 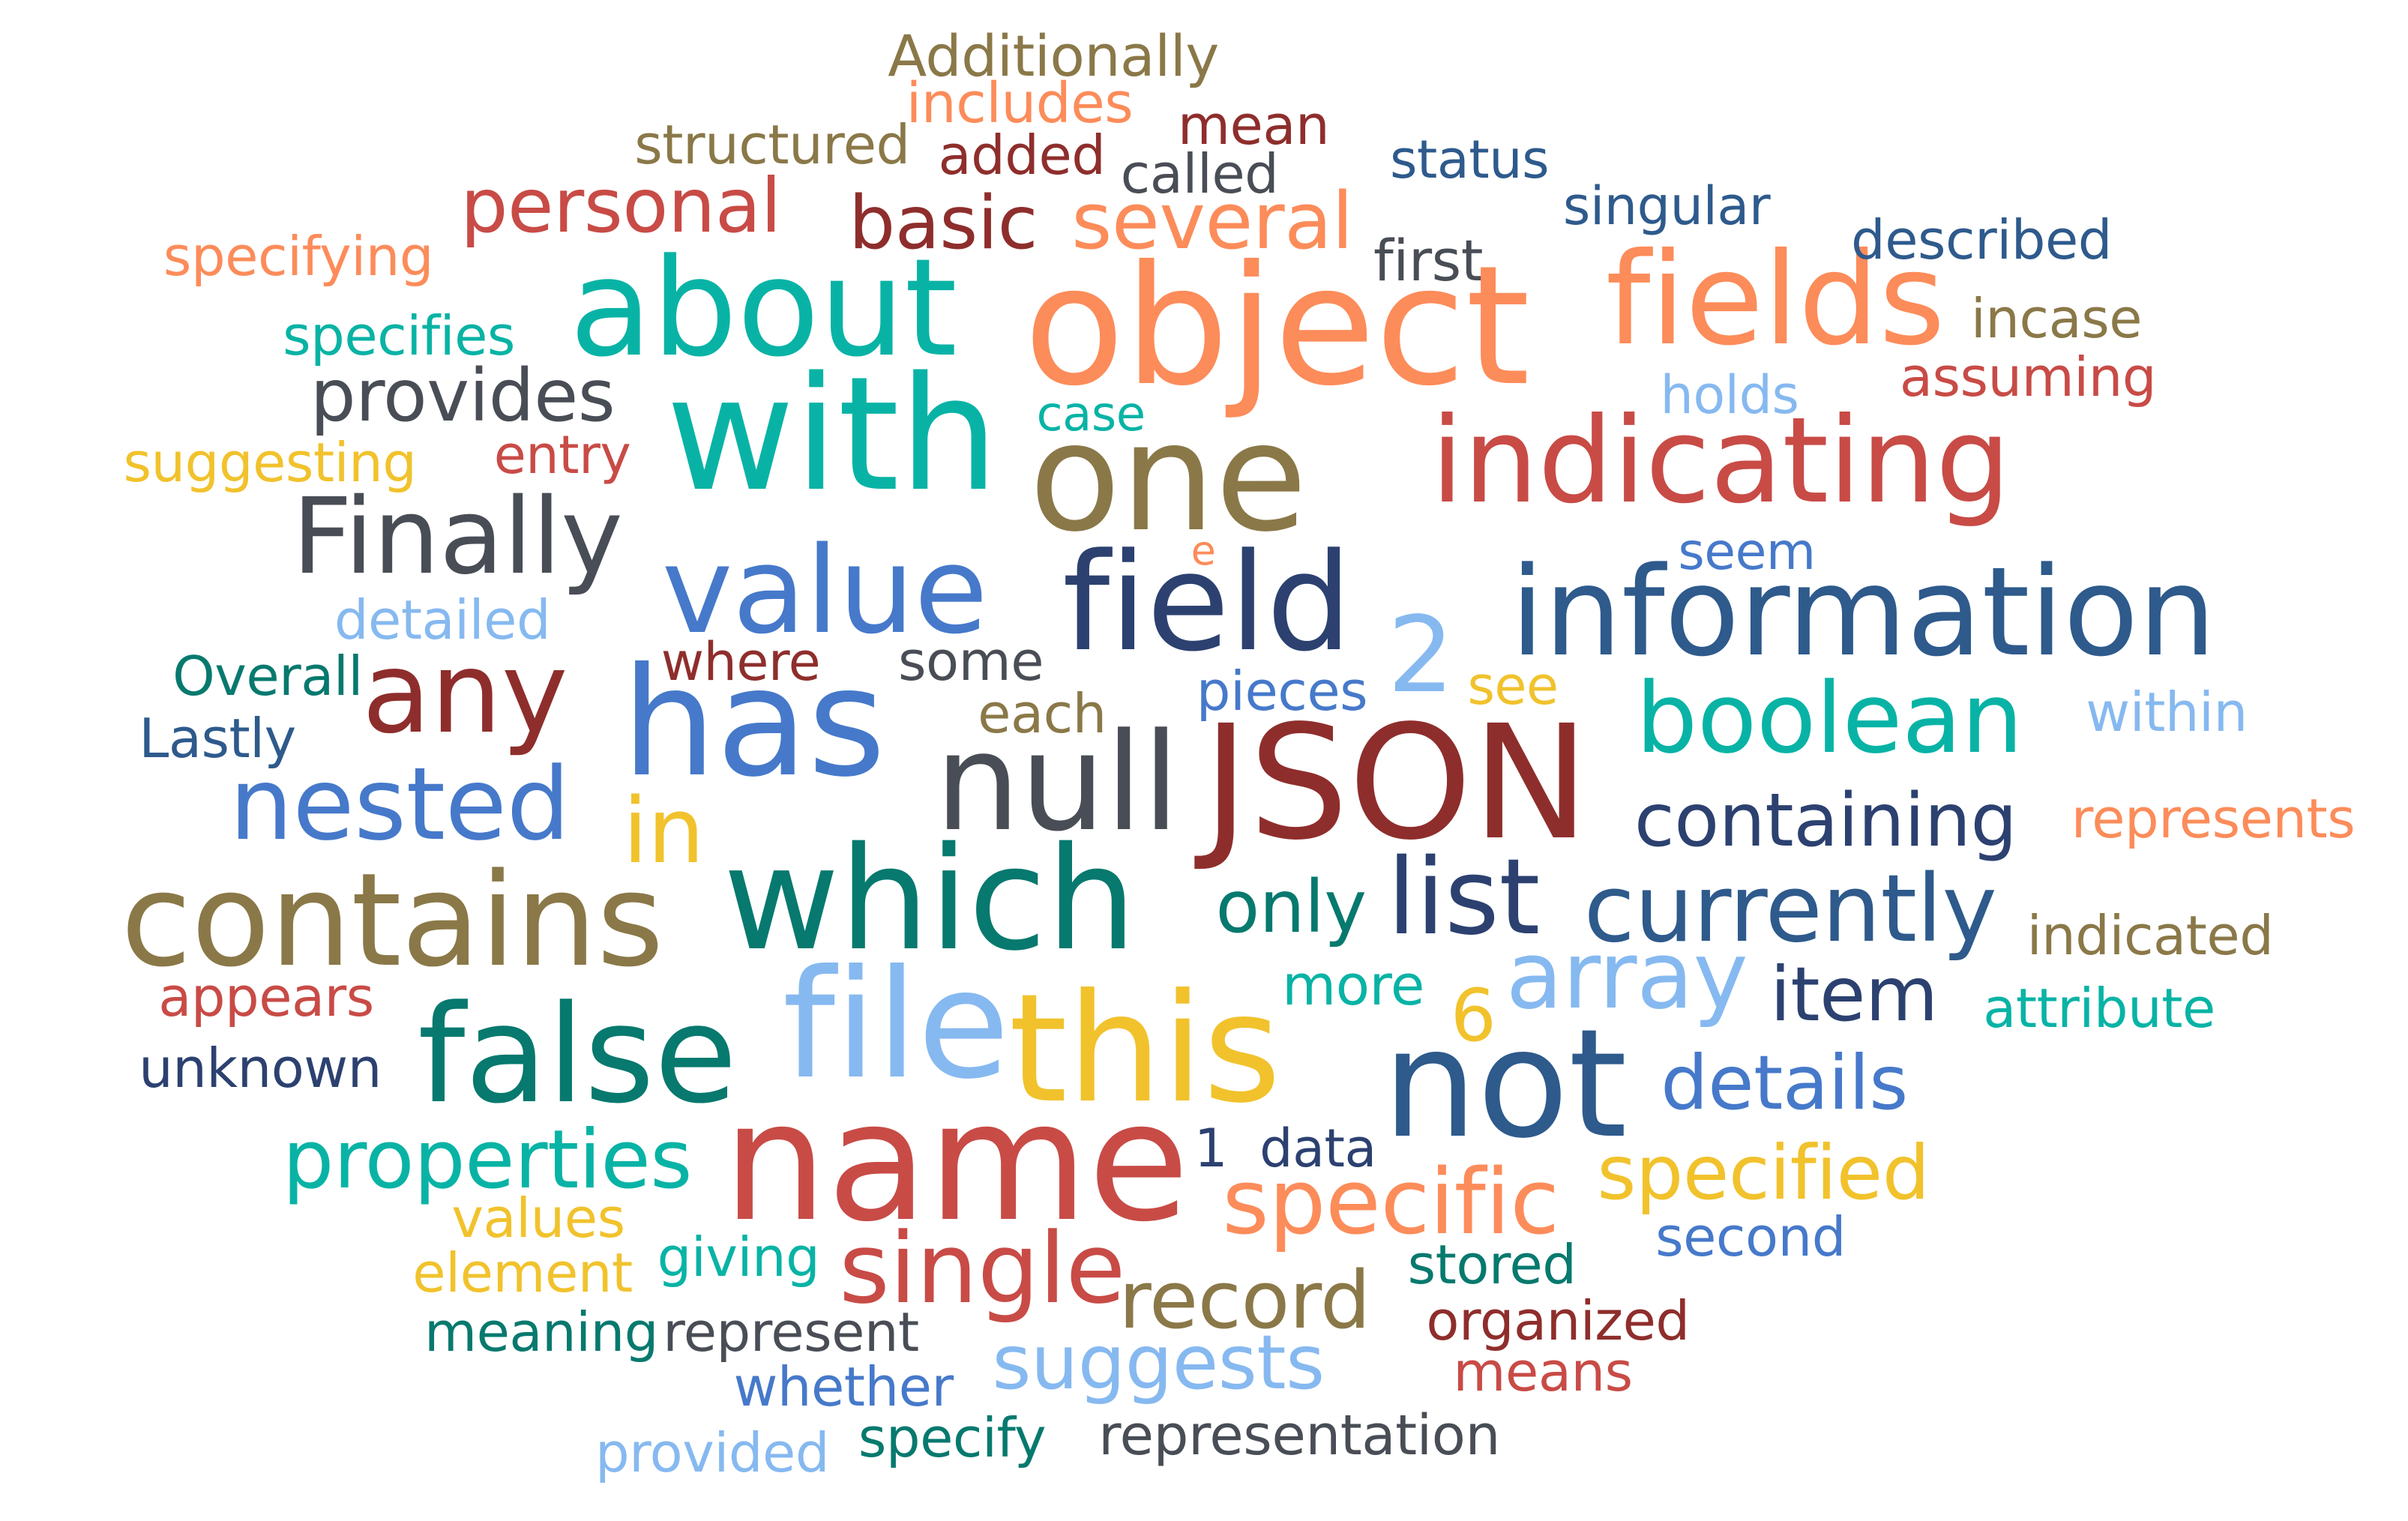 I want to click on cloud-word: attribute, so click(x=2099, y=1008).